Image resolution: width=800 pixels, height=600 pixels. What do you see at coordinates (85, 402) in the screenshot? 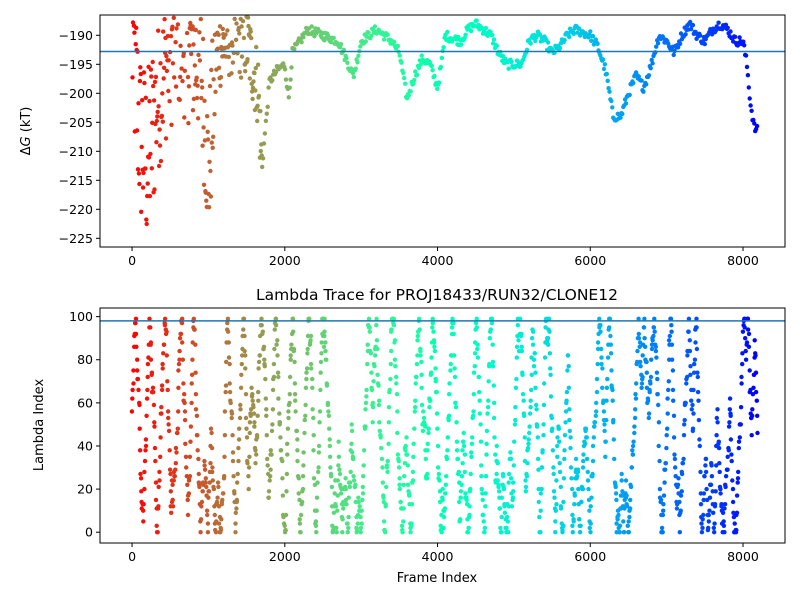
I see `lambda-y-tick-label: 60` at bounding box center [85, 402].